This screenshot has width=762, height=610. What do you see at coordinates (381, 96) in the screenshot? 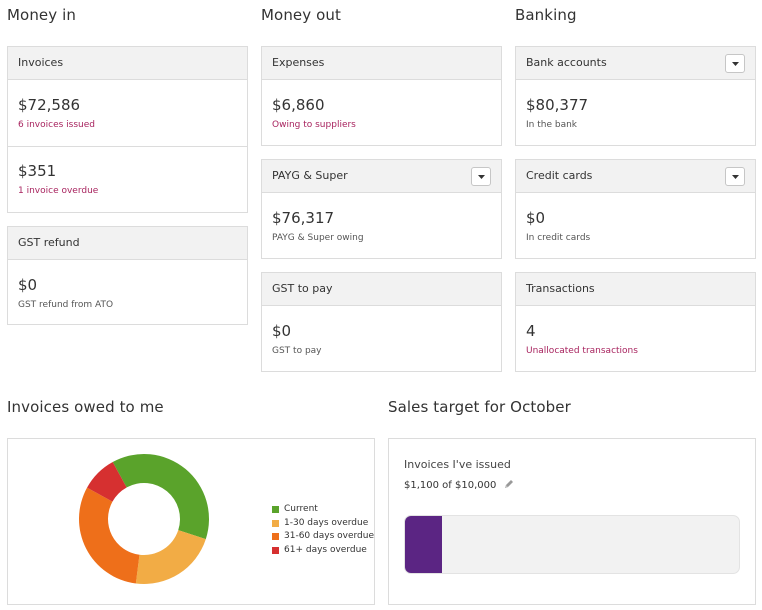
I see `expenses-card: Expenses $6,860 Owing to suppliers` at bounding box center [381, 96].